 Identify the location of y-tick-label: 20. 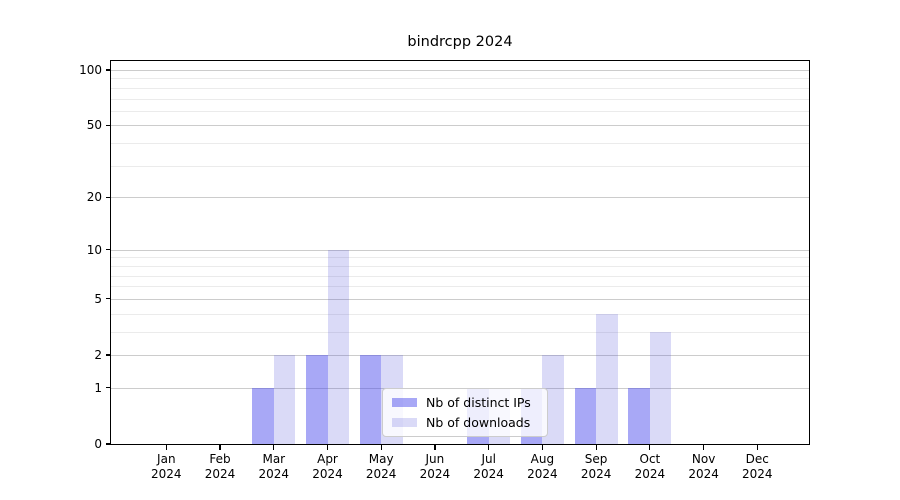
(94, 197).